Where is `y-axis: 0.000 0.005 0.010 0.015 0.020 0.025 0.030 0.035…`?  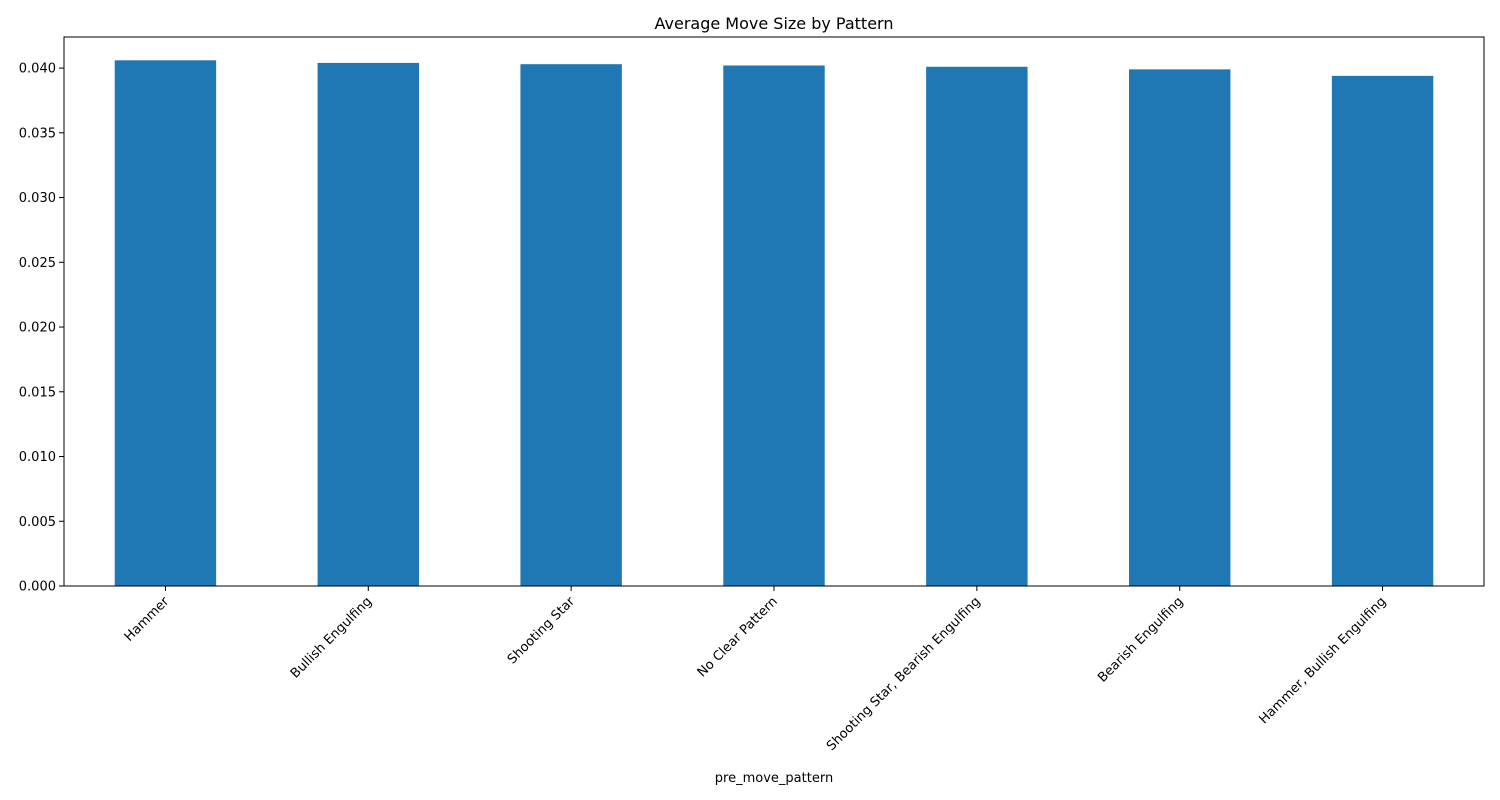 y-axis: 0.000 0.005 0.010 0.015 0.020 0.025 0.030 0.035… is located at coordinates (41, 328).